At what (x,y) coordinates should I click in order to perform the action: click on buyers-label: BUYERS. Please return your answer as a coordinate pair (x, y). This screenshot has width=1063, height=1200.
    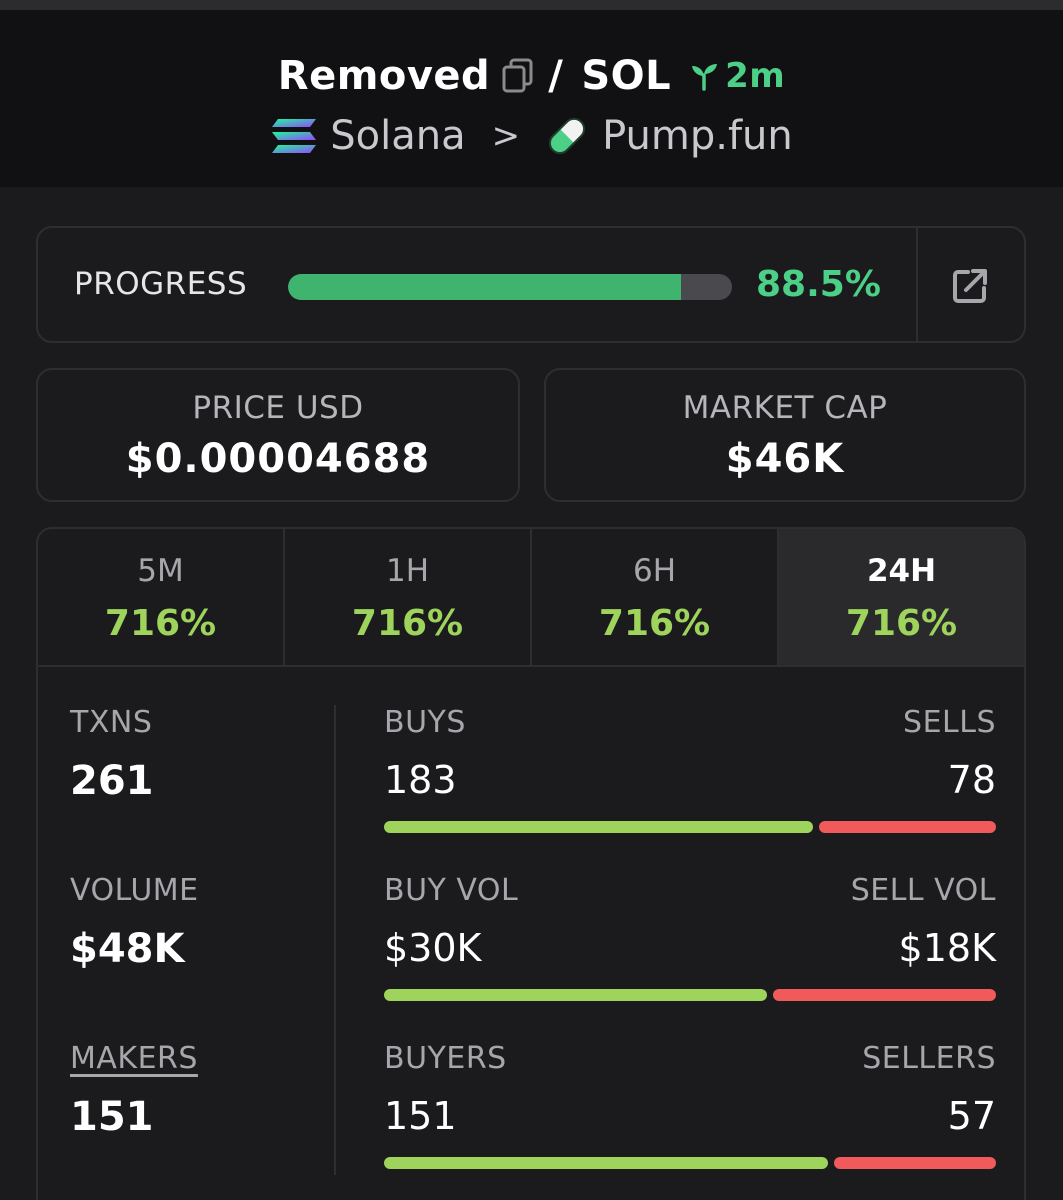
    Looking at the image, I should click on (445, 1058).